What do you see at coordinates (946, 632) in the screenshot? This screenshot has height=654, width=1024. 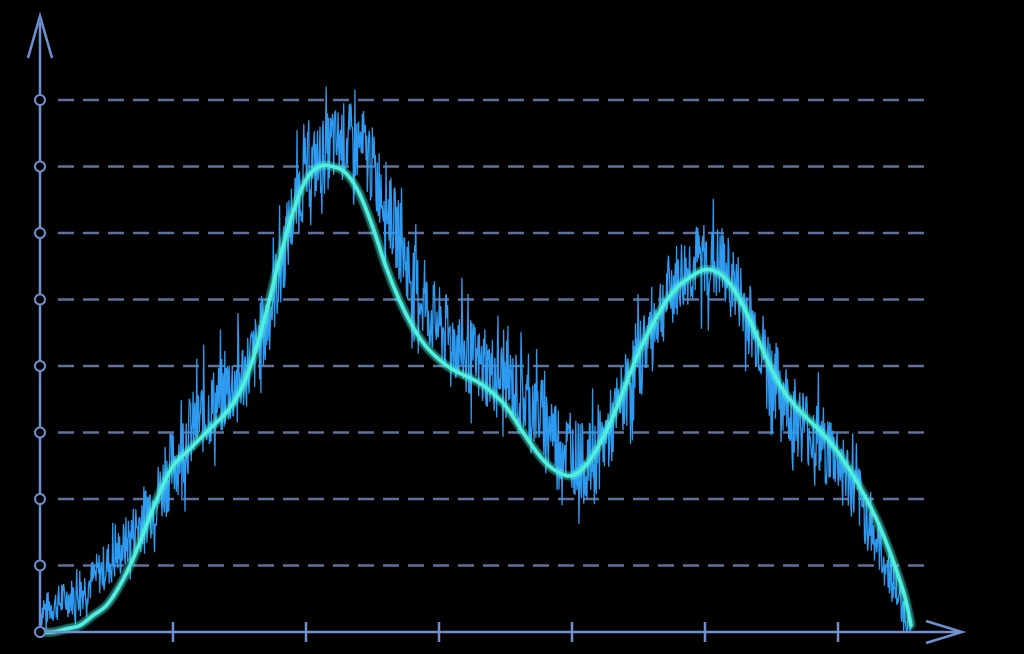 I see `x-axis-arrow-icon` at bounding box center [946, 632].